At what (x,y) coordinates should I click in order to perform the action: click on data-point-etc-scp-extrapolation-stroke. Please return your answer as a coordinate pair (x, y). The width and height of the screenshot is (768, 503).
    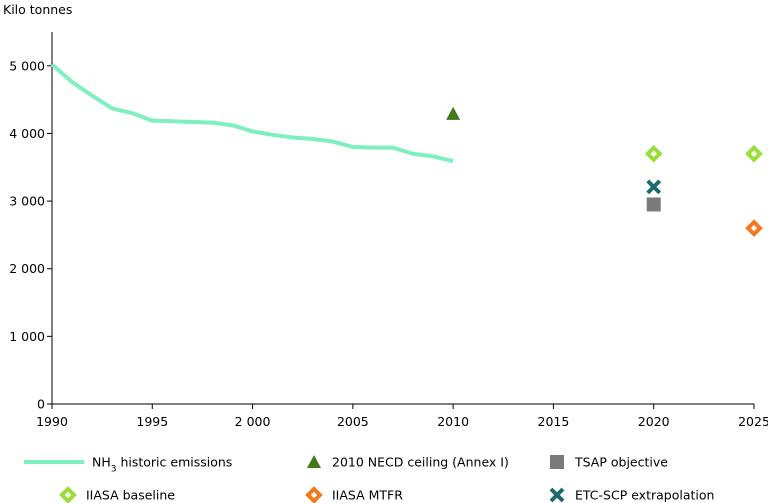
    Looking at the image, I should click on (654, 187).